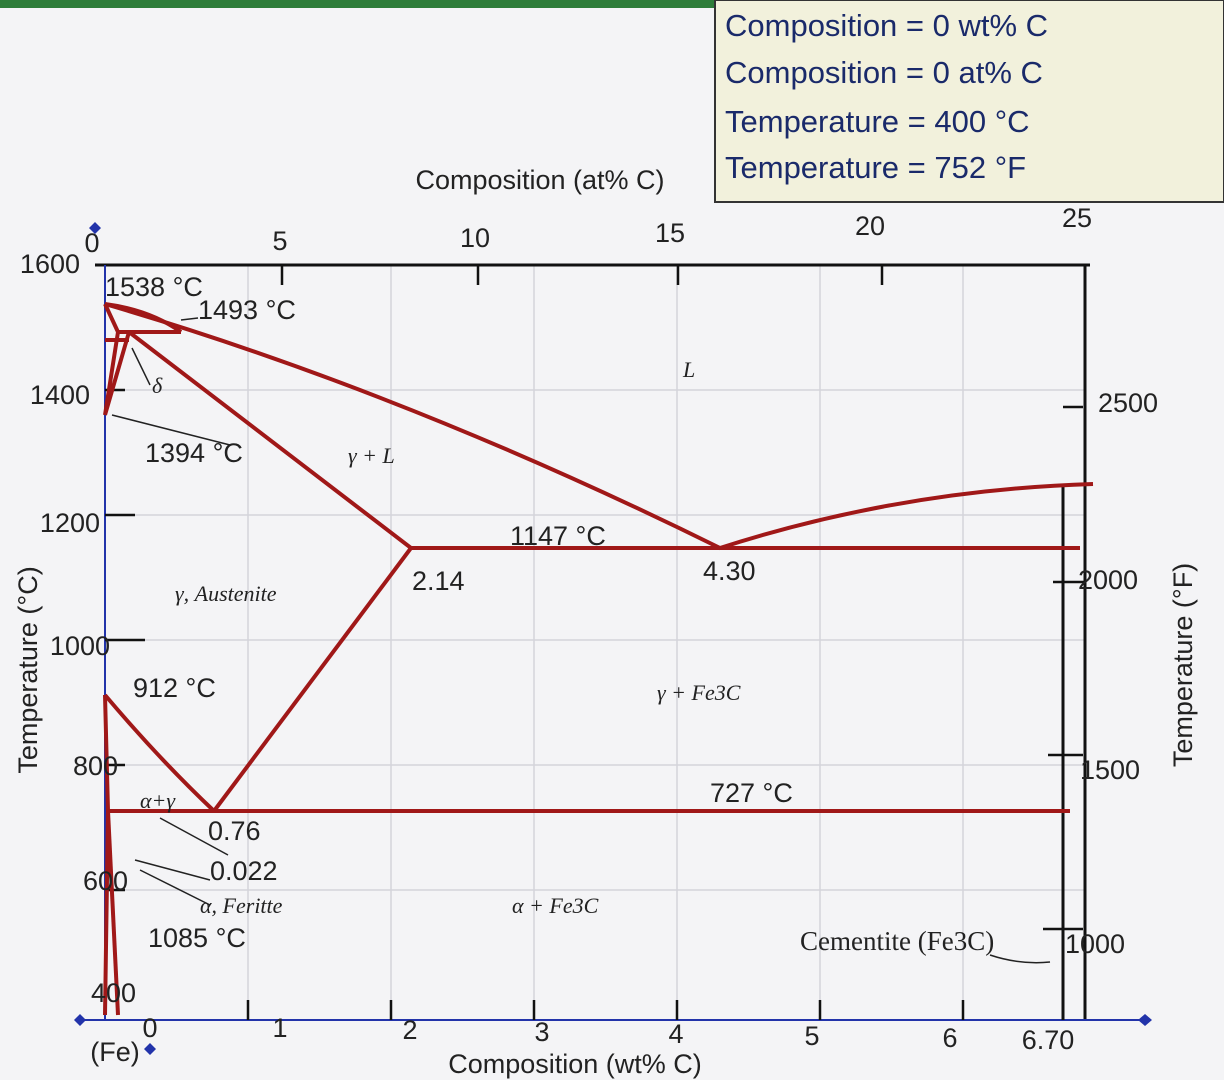  Describe the element at coordinates (969, 101) in the screenshot. I see `info-box` at that location.